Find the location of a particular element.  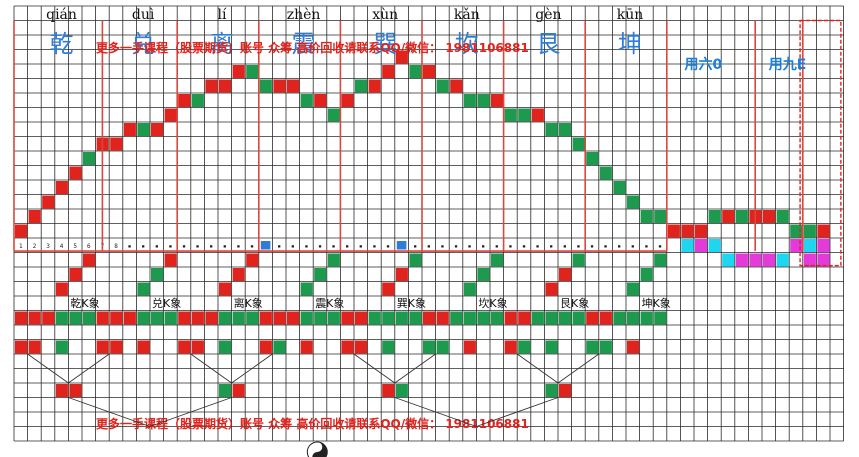

trigram-pinyin: gèn is located at coordinates (548, 15).